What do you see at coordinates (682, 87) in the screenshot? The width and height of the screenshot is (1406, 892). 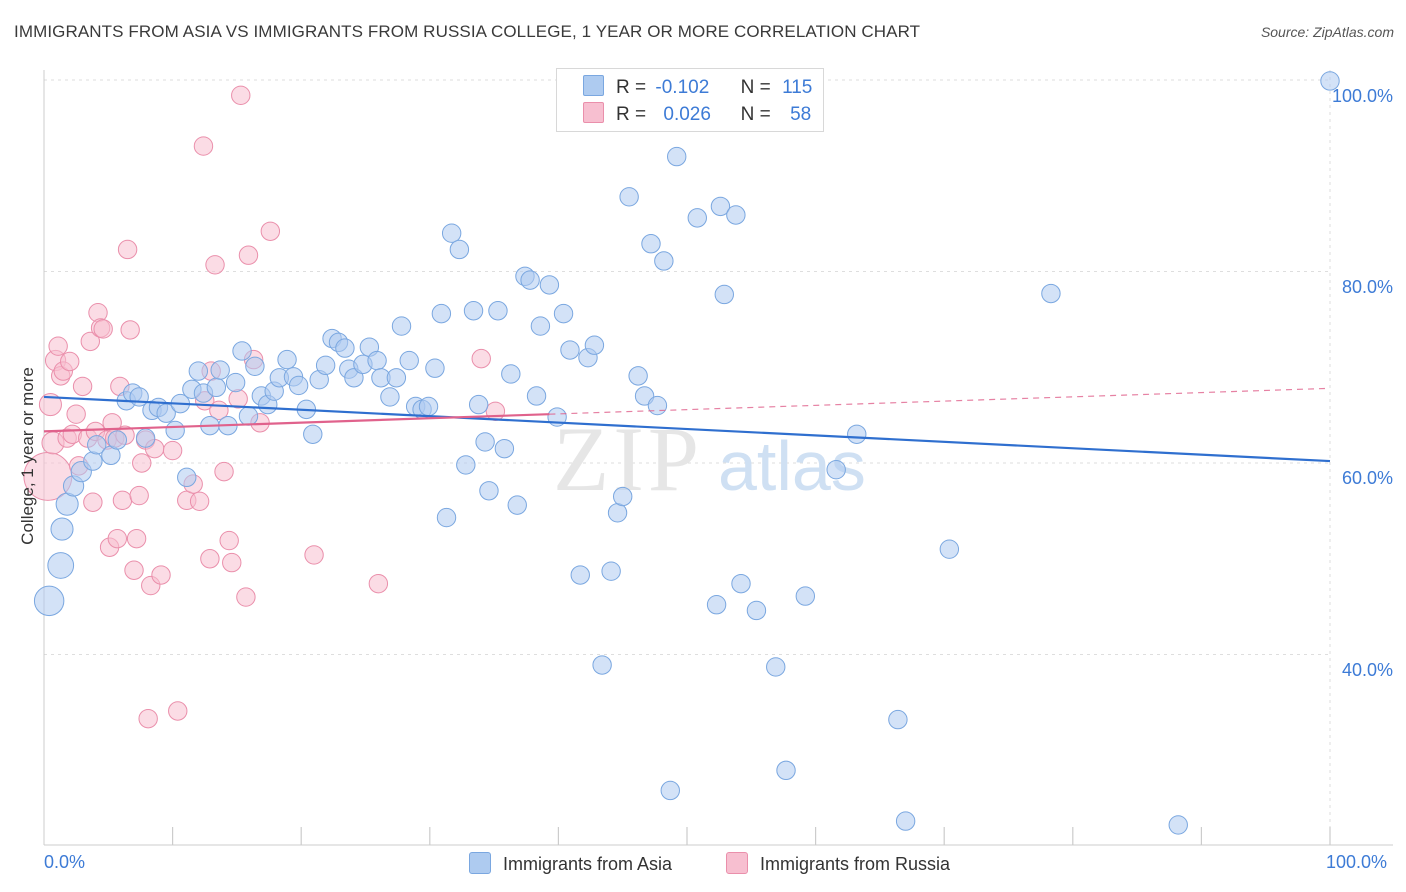 I see `asia-r-value: -0.102` at bounding box center [682, 87].